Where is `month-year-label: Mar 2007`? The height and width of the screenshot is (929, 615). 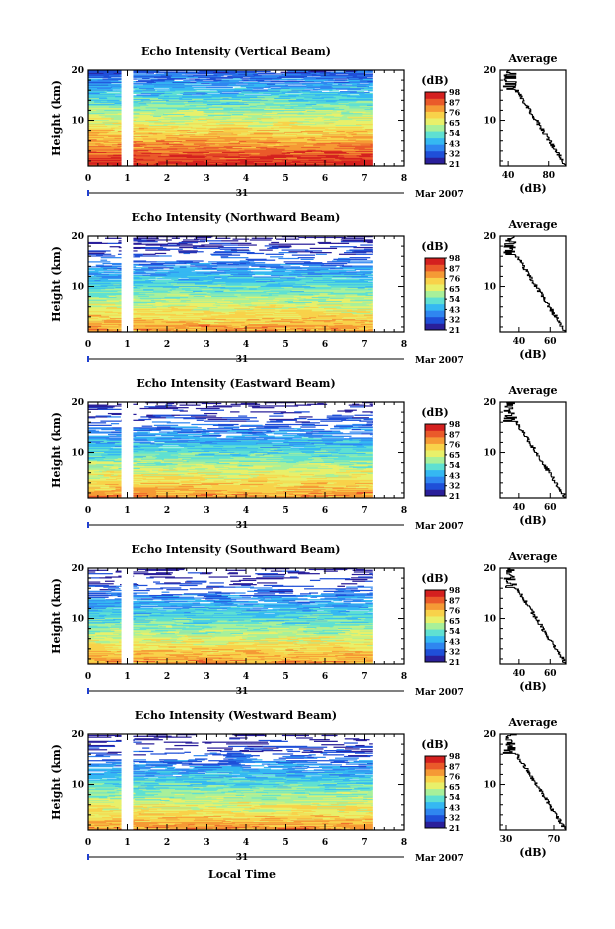
month-year-label: Mar 2007 is located at coordinates (439, 361).